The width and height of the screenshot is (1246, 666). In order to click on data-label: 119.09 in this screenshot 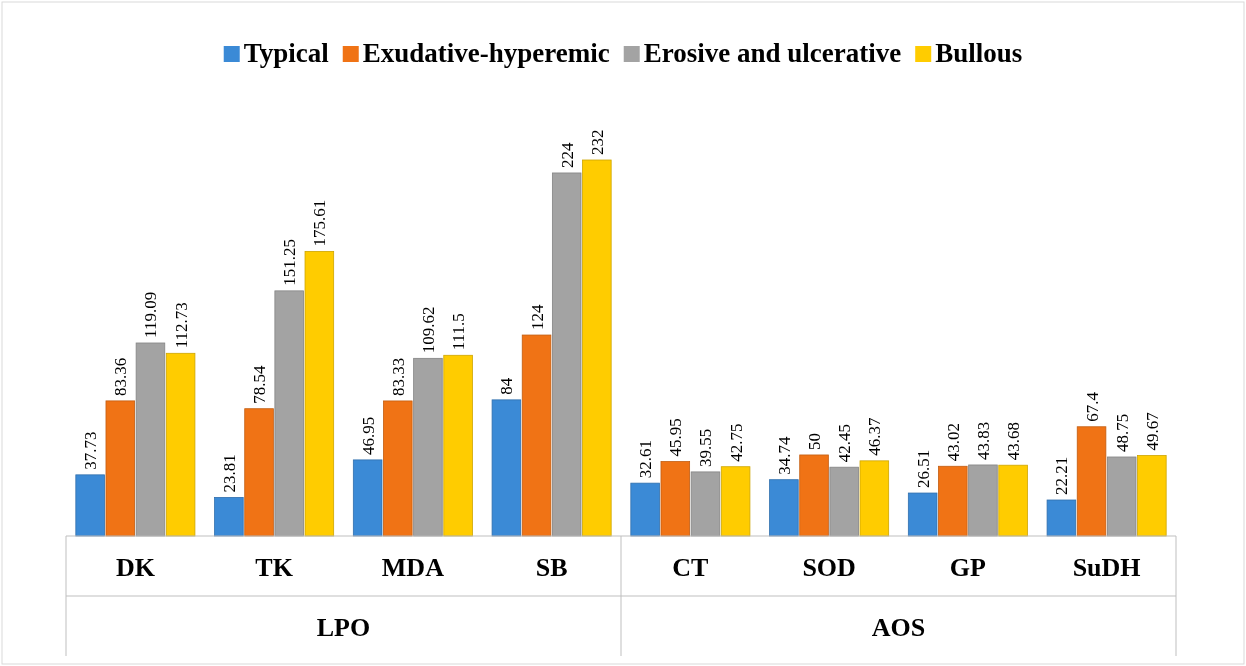, I will do `click(151, 314)`.